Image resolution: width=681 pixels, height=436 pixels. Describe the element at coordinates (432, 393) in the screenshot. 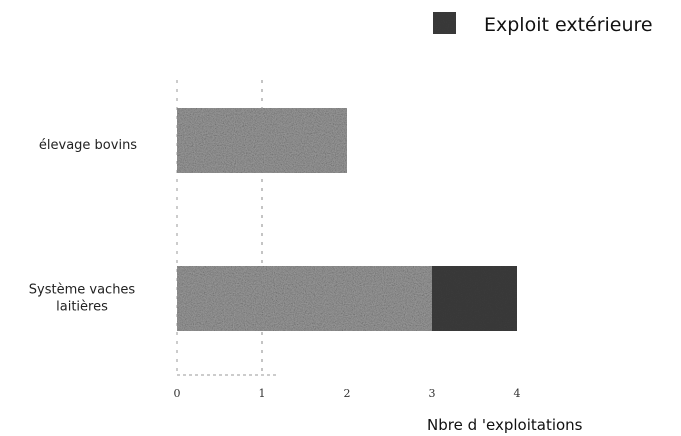

I see `x-tick-label: 3` at that location.